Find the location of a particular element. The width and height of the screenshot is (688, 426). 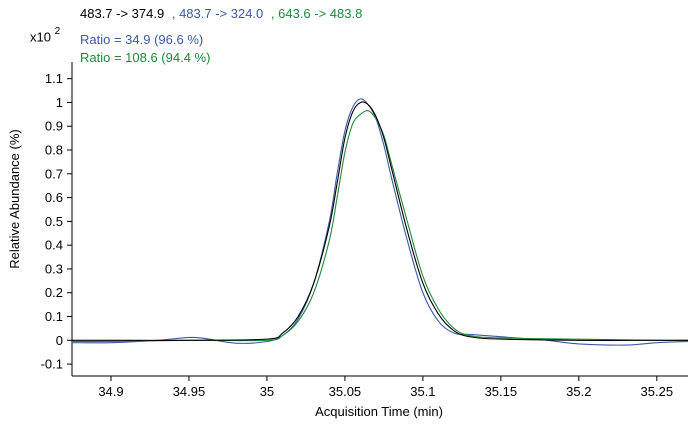

ratio-label-1: Ratio = 34.9 (96.6 %) is located at coordinates (142, 39).